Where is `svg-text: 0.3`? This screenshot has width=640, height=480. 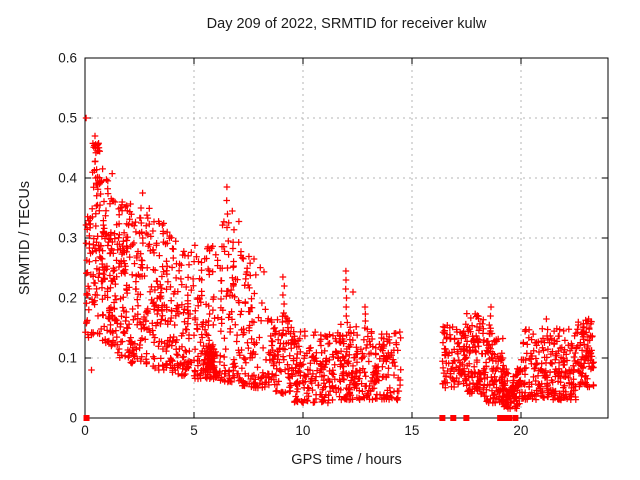
svg-text: 0.3 is located at coordinates (67, 238).